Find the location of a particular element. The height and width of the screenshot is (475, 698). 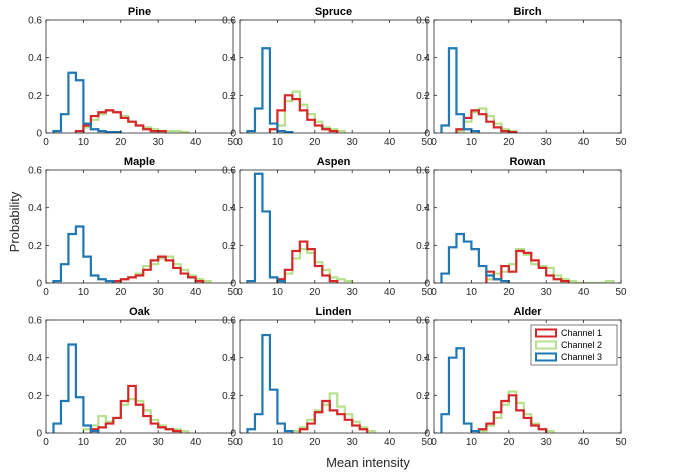

legend: Channel 1 Channel 2 Channel 3 is located at coordinates (574, 345).